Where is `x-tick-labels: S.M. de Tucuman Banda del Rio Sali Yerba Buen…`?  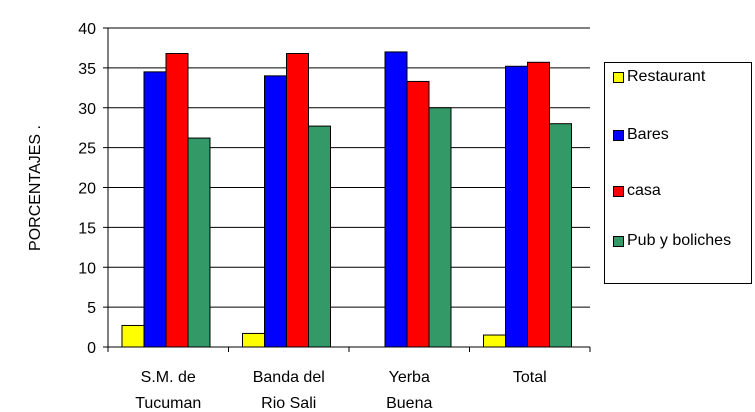
x-tick-labels: S.M. de Tucuman Banda del Rio Sali Yerba Buen… is located at coordinates (340, 390).